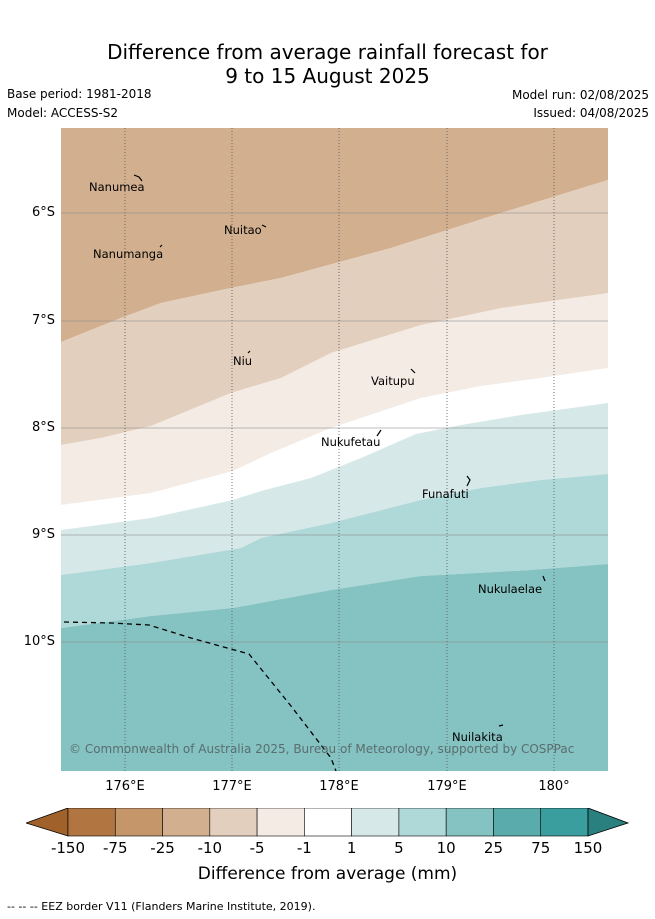 This screenshot has width=655, height=919. What do you see at coordinates (43, 212) in the screenshot?
I see `lat-label-6s: 6°S` at bounding box center [43, 212].